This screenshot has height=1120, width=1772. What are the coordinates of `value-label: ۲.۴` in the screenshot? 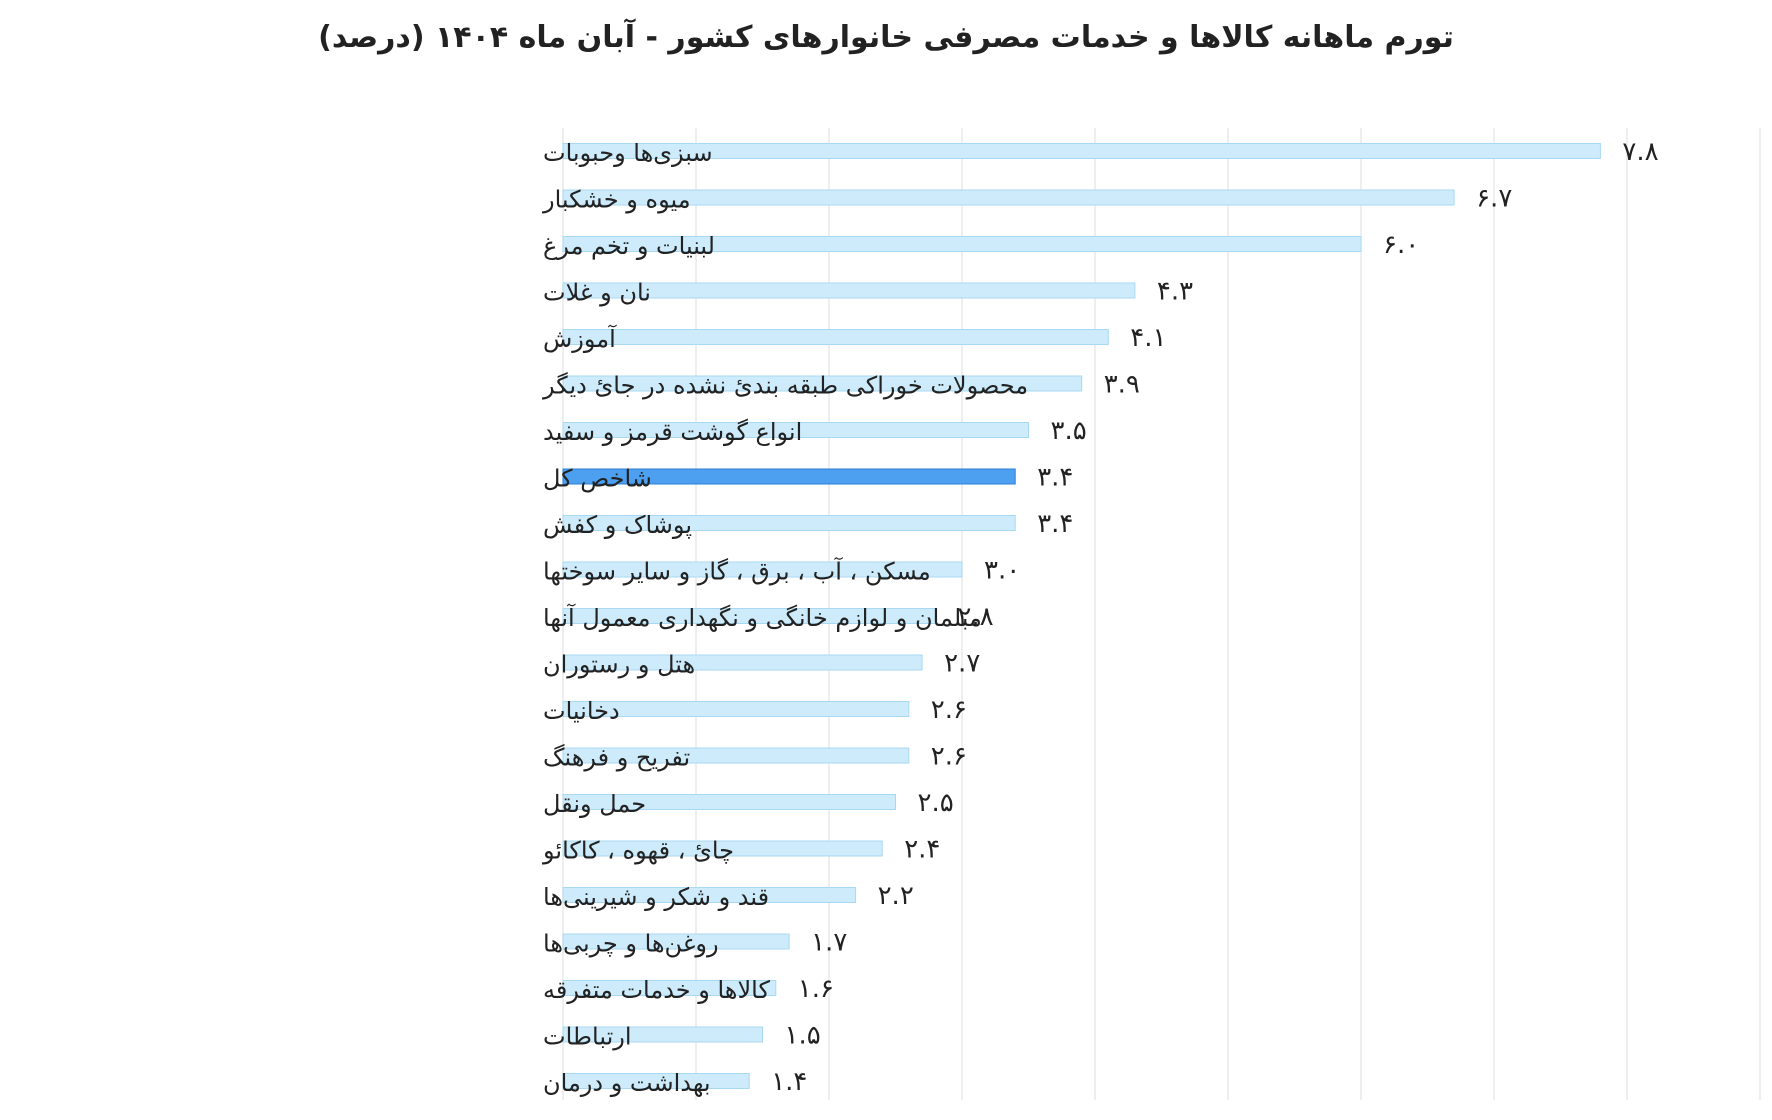 It's located at (922, 850).